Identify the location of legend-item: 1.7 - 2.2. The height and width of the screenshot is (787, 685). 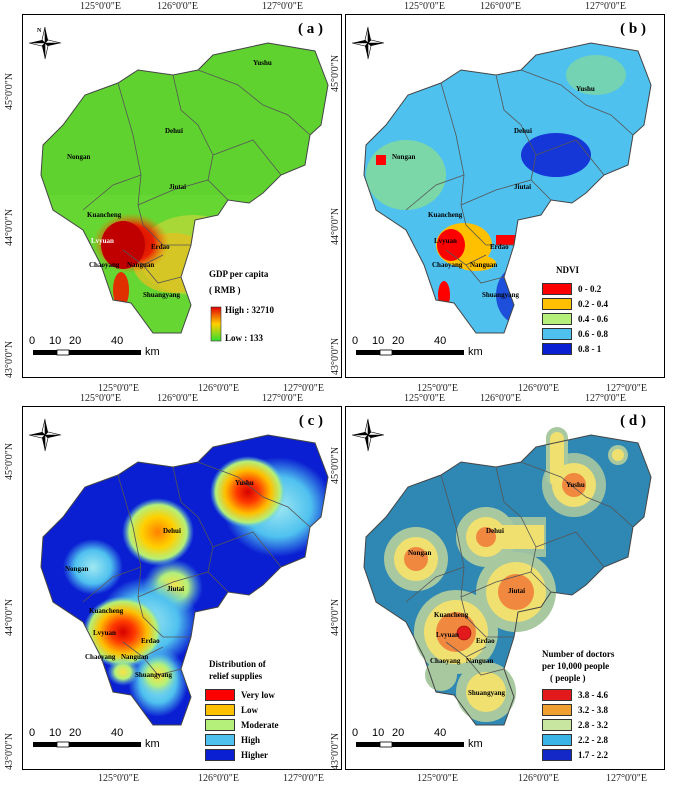
(575, 755).